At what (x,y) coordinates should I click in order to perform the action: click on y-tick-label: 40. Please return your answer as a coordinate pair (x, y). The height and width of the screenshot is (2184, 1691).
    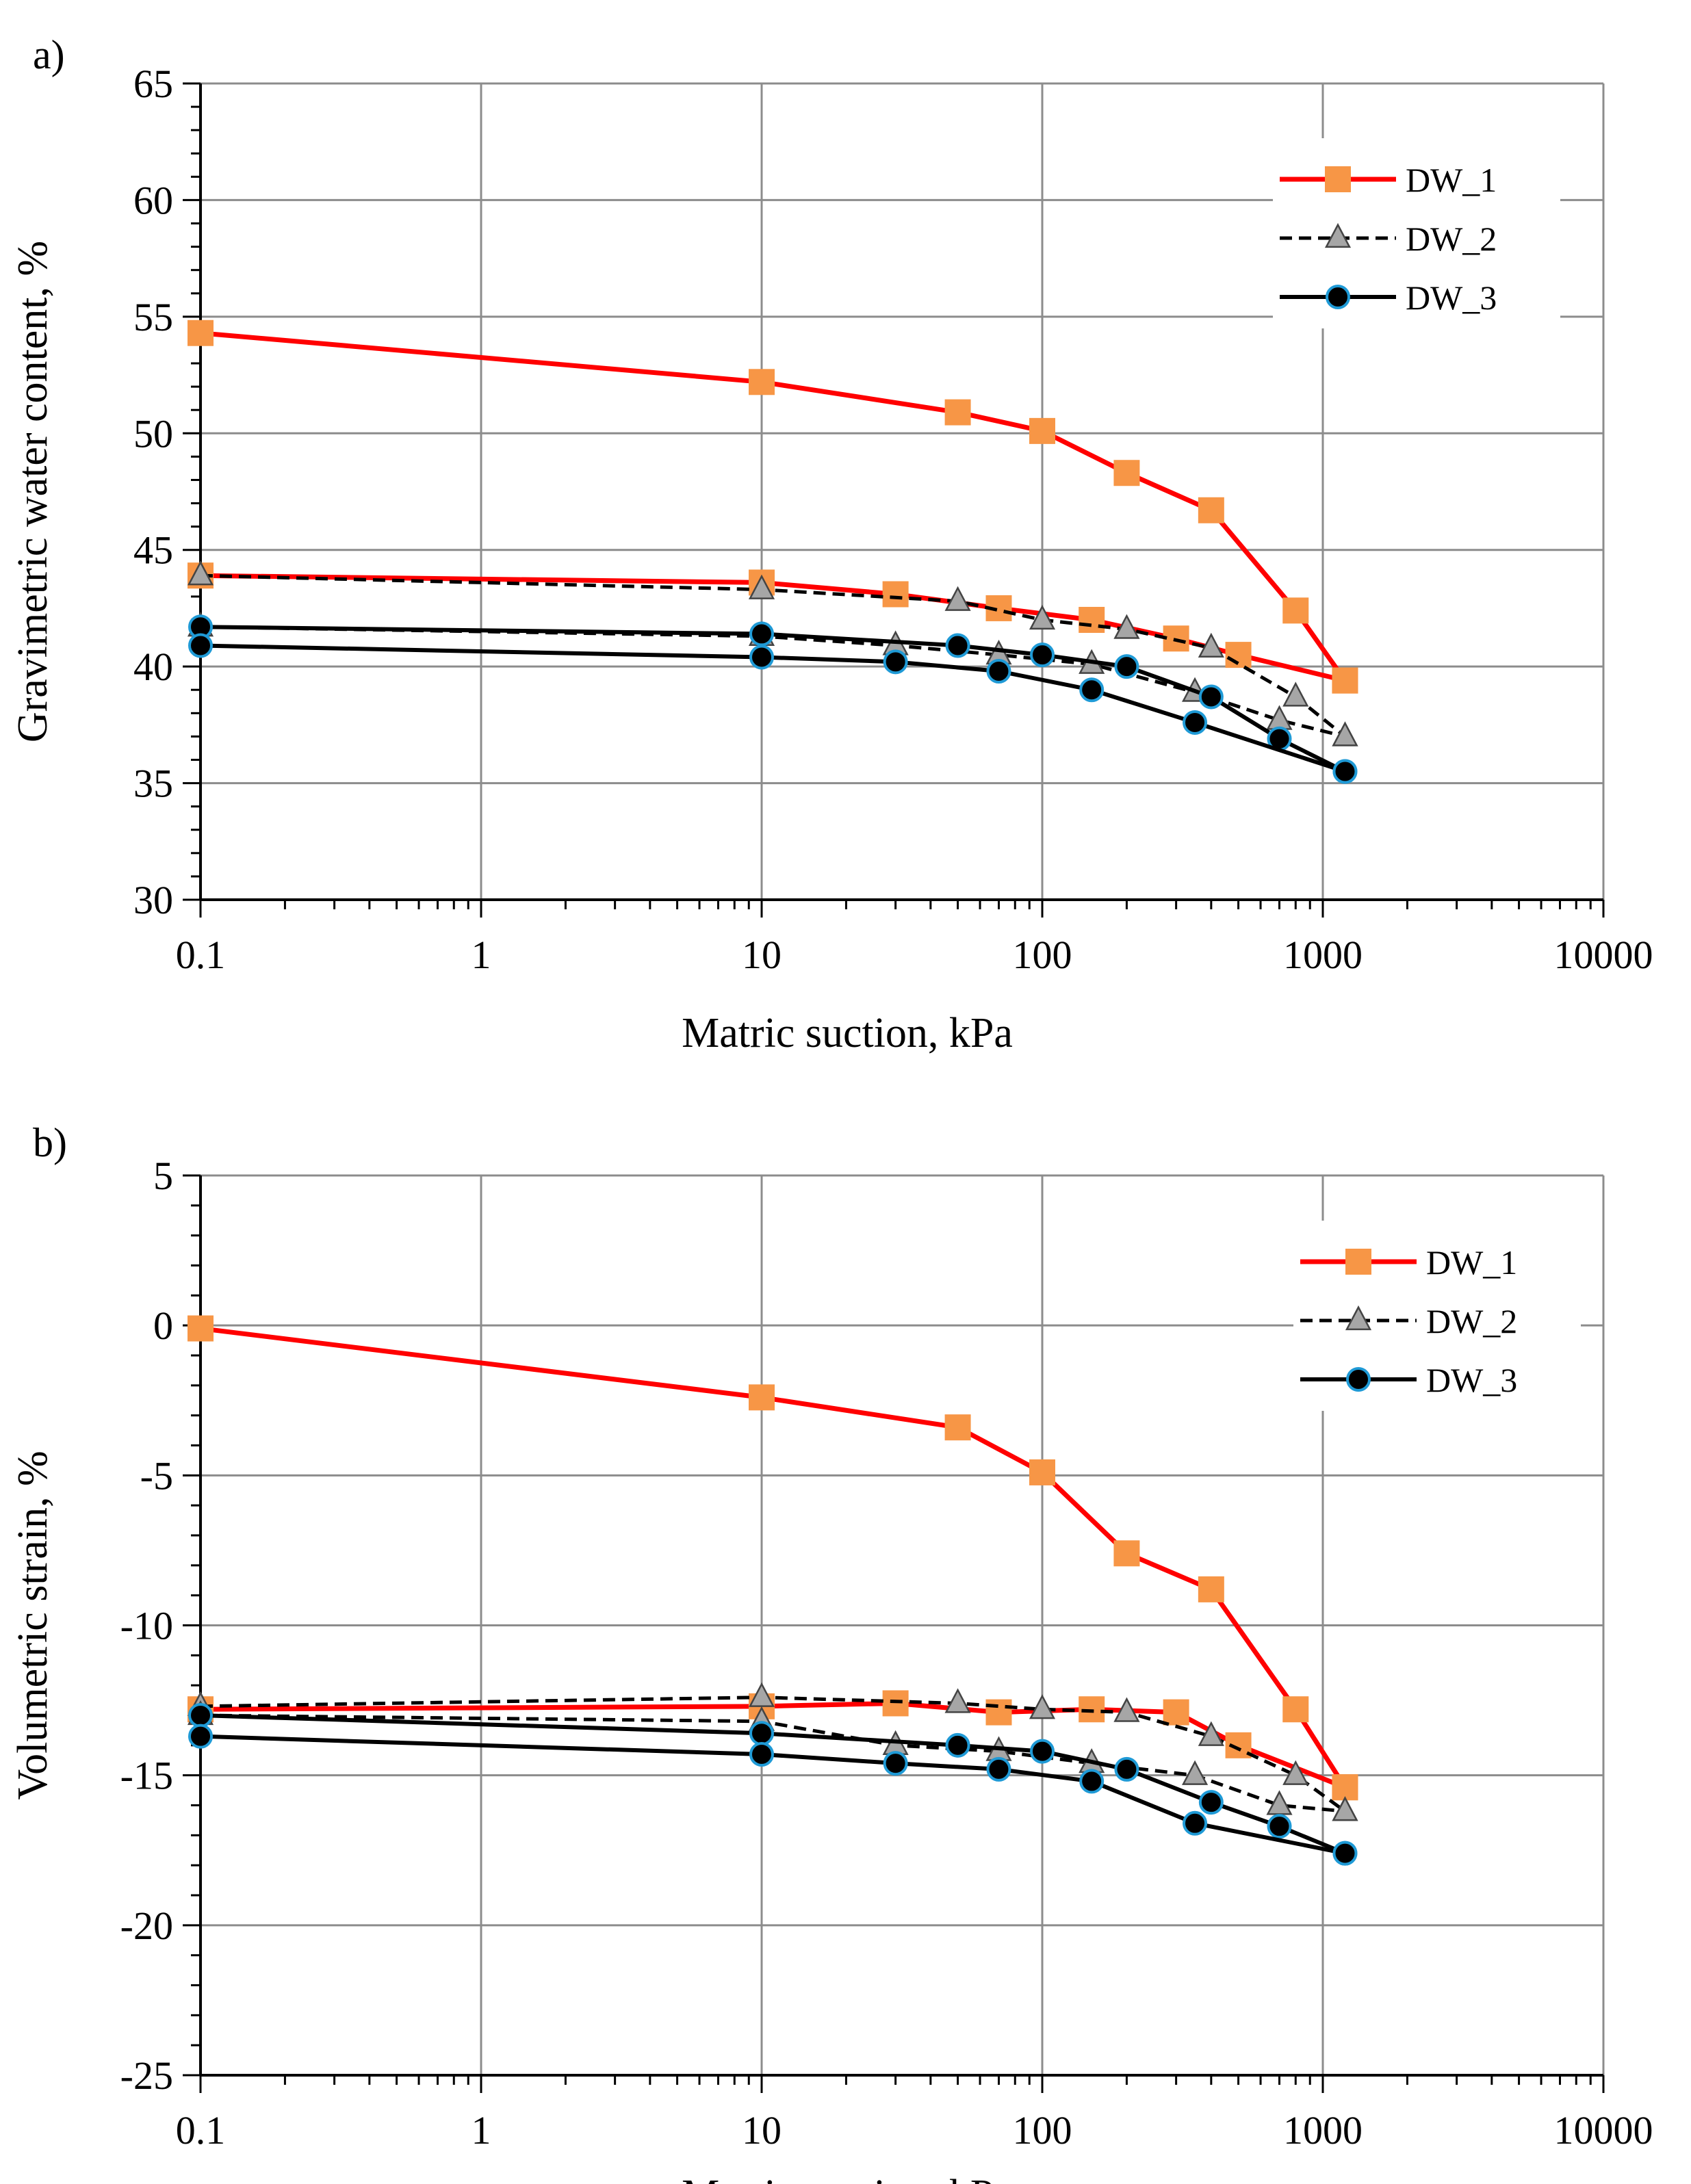
    Looking at the image, I should click on (153, 667).